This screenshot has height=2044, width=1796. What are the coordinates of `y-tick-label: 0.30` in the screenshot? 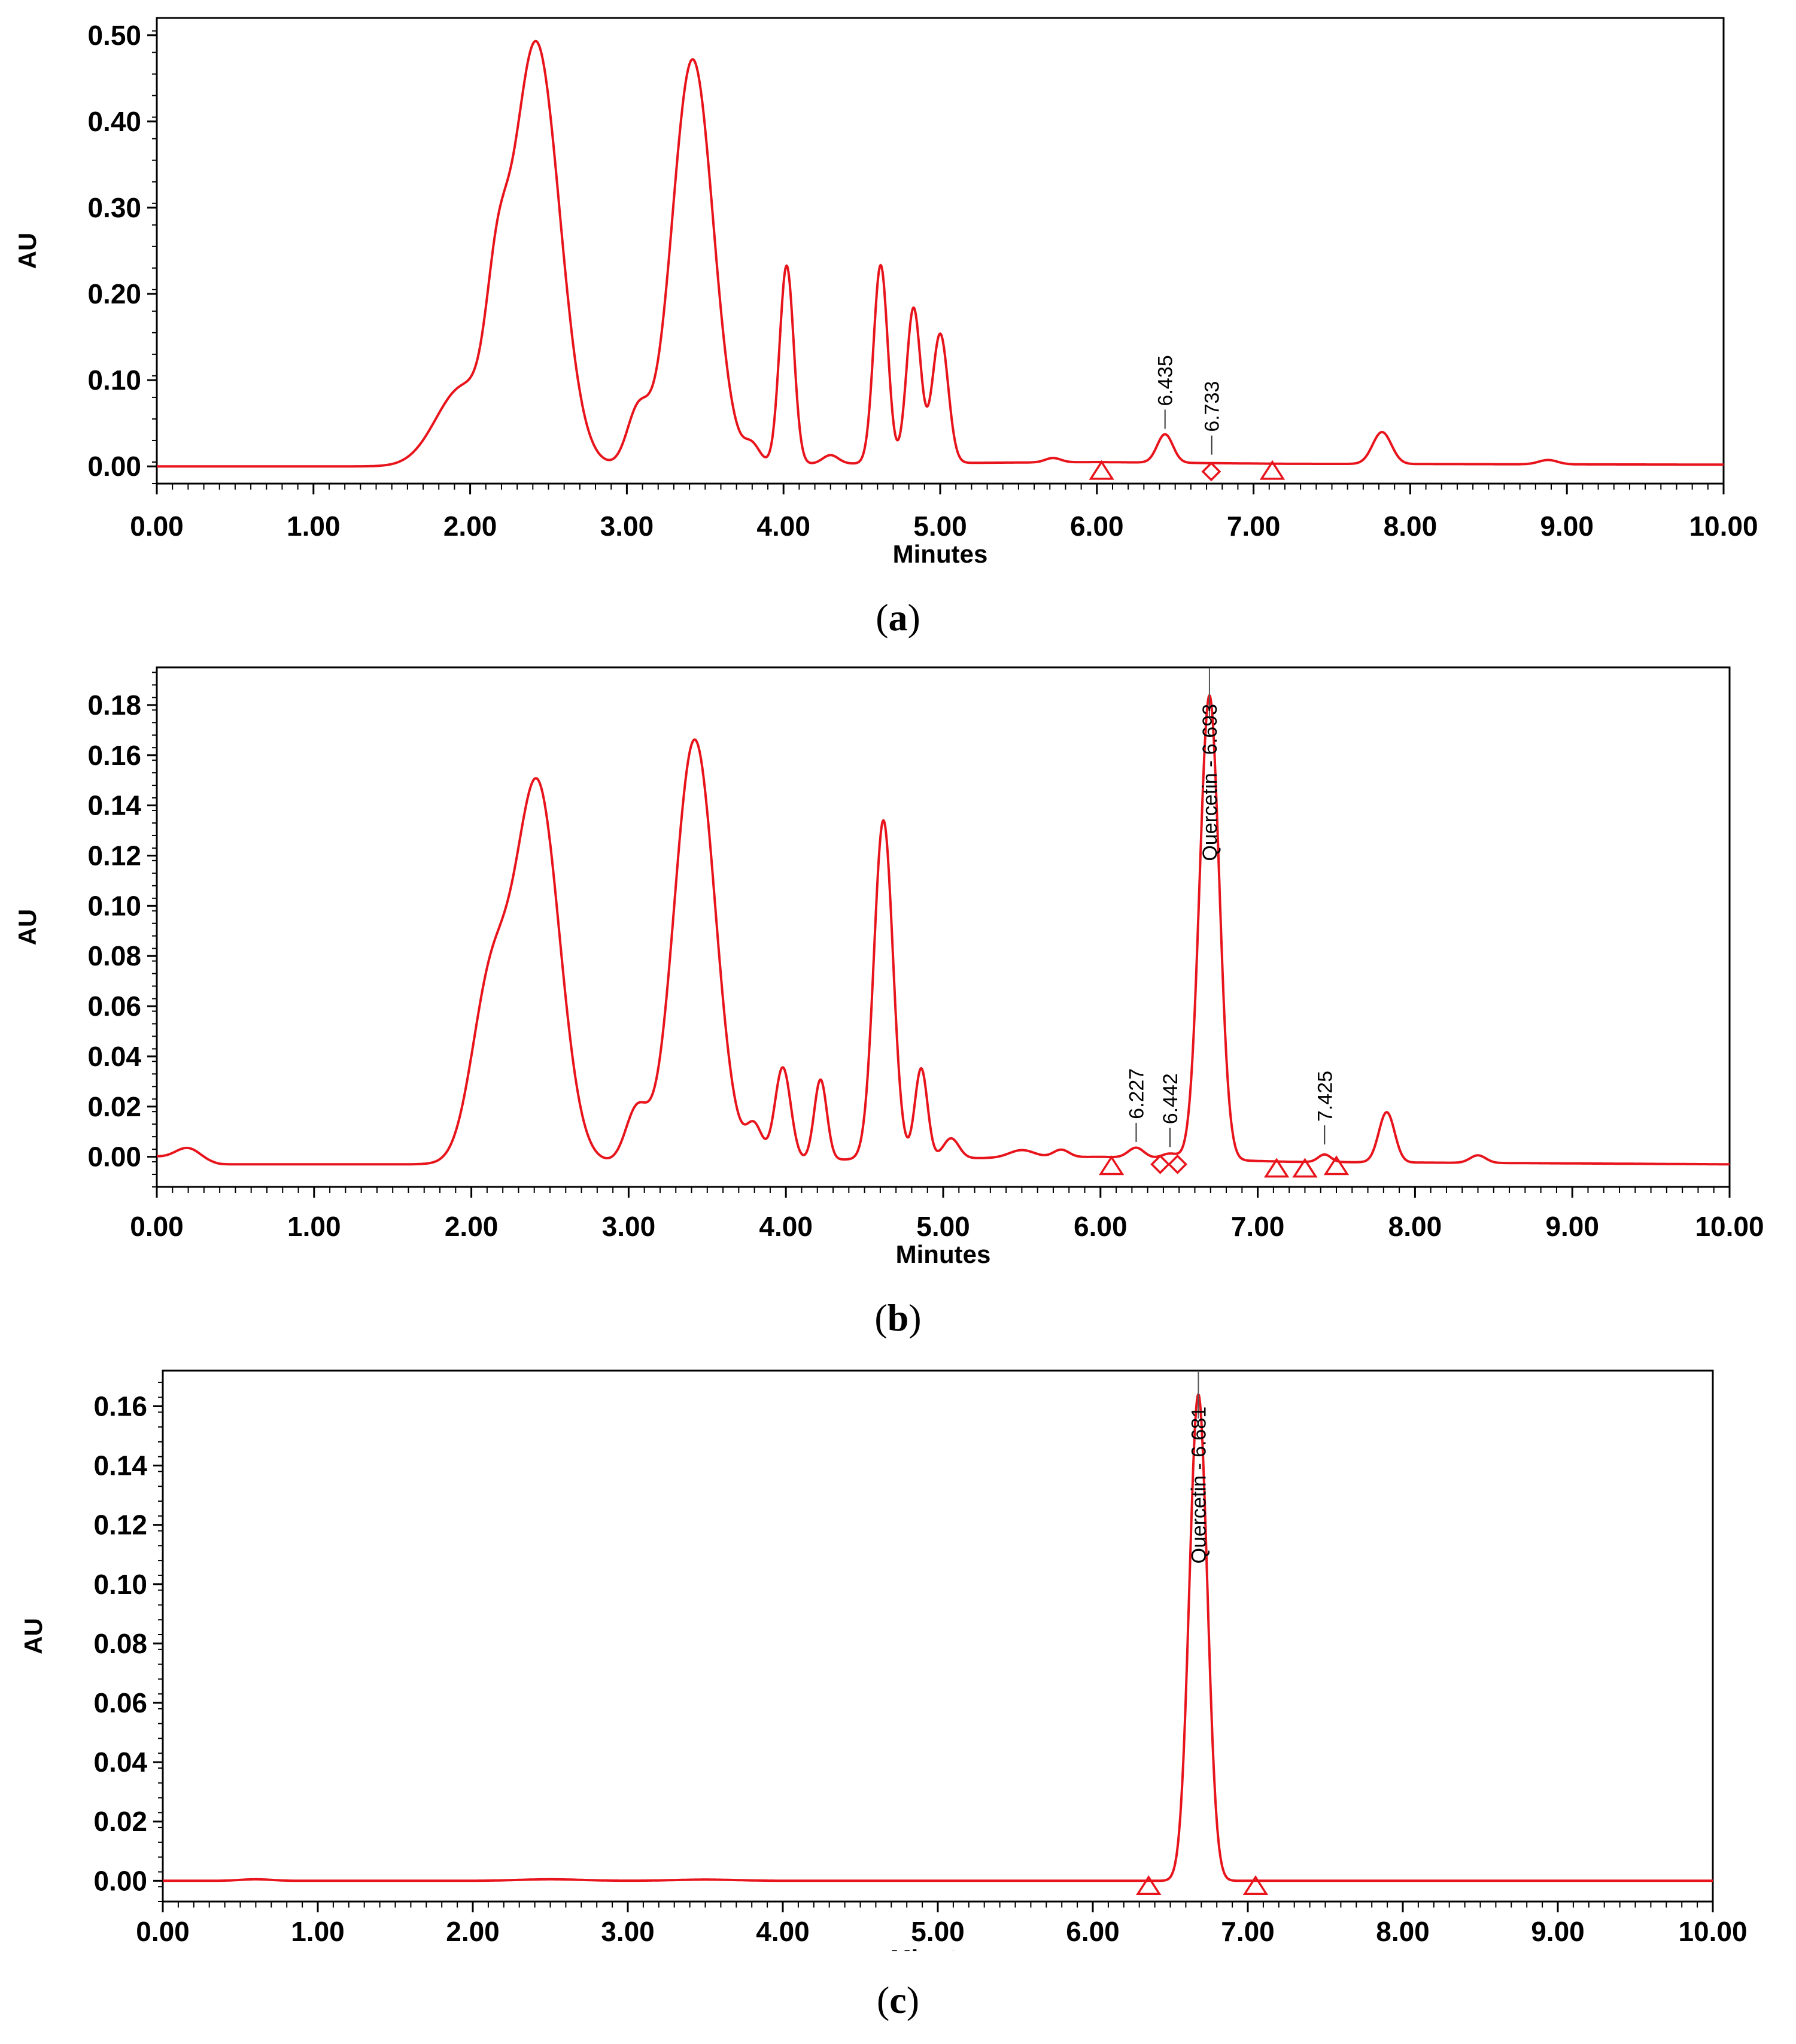 It's located at (114, 207).